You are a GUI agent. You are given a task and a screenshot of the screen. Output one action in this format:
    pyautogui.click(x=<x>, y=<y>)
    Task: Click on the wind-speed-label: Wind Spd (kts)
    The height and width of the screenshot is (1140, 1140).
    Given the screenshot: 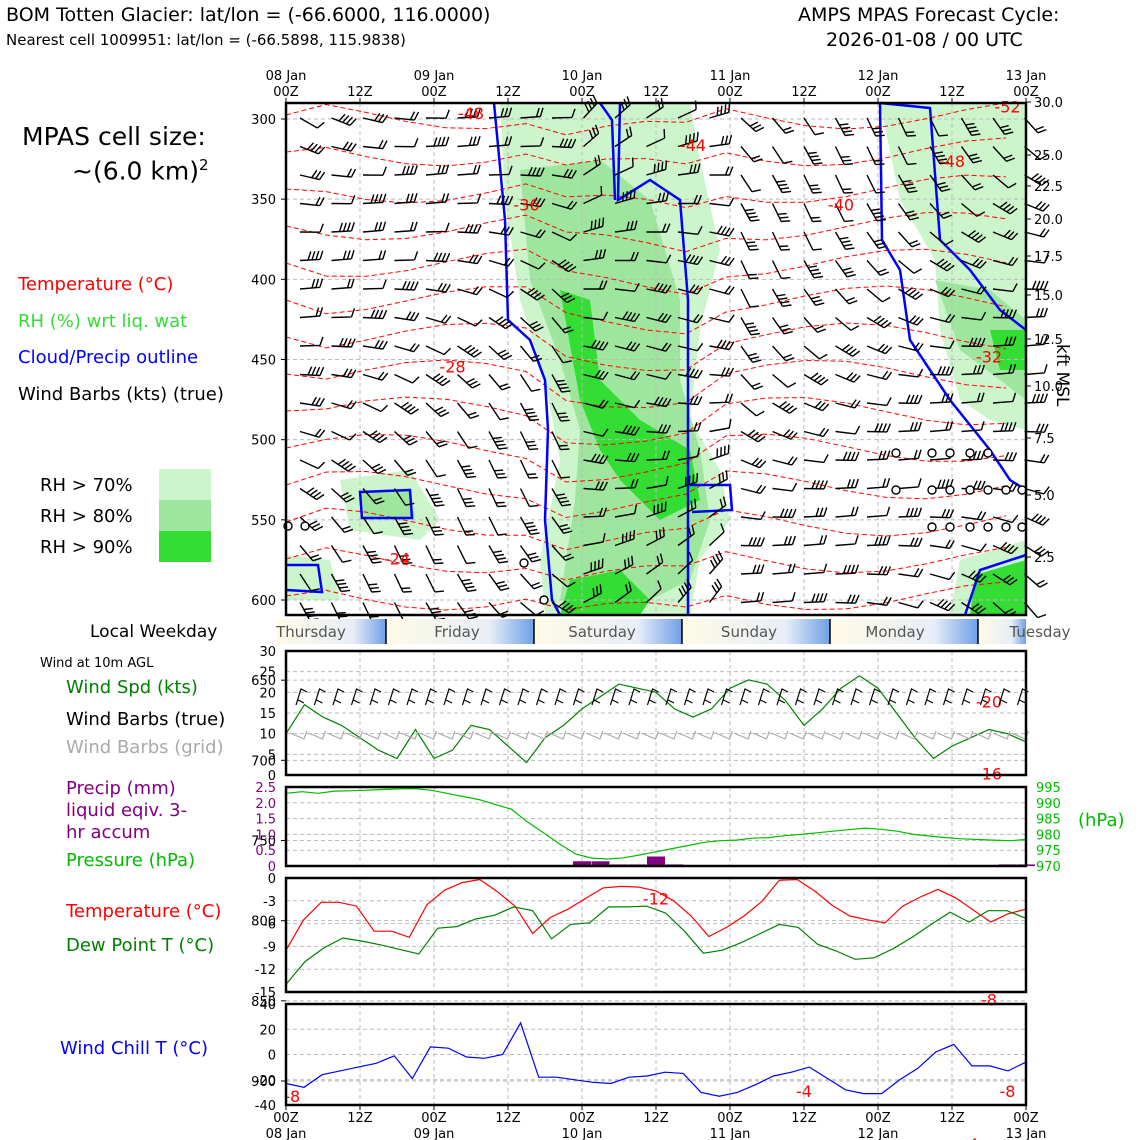 What is the action you would take?
    pyautogui.click(x=132, y=687)
    